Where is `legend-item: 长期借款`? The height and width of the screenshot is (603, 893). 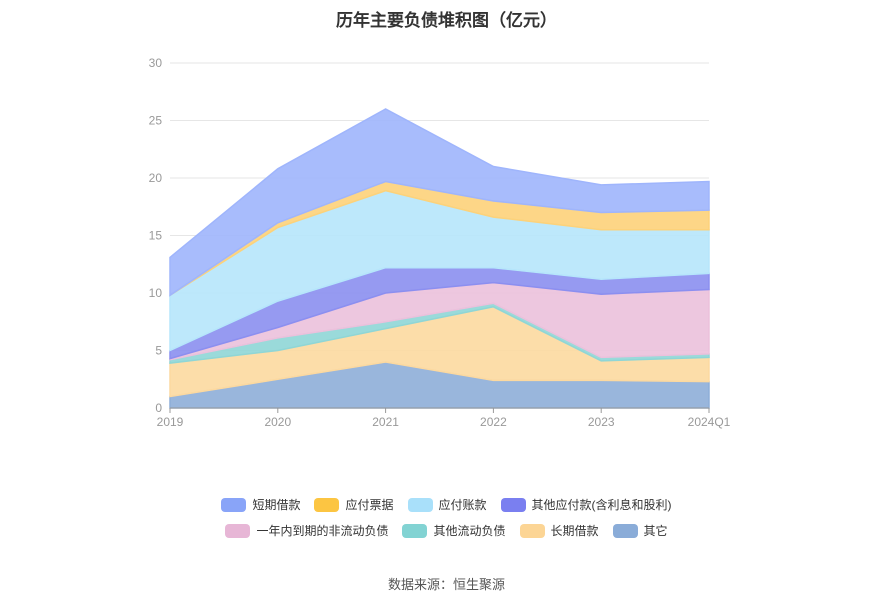 legend-item: 长期借款 is located at coordinates (559, 530).